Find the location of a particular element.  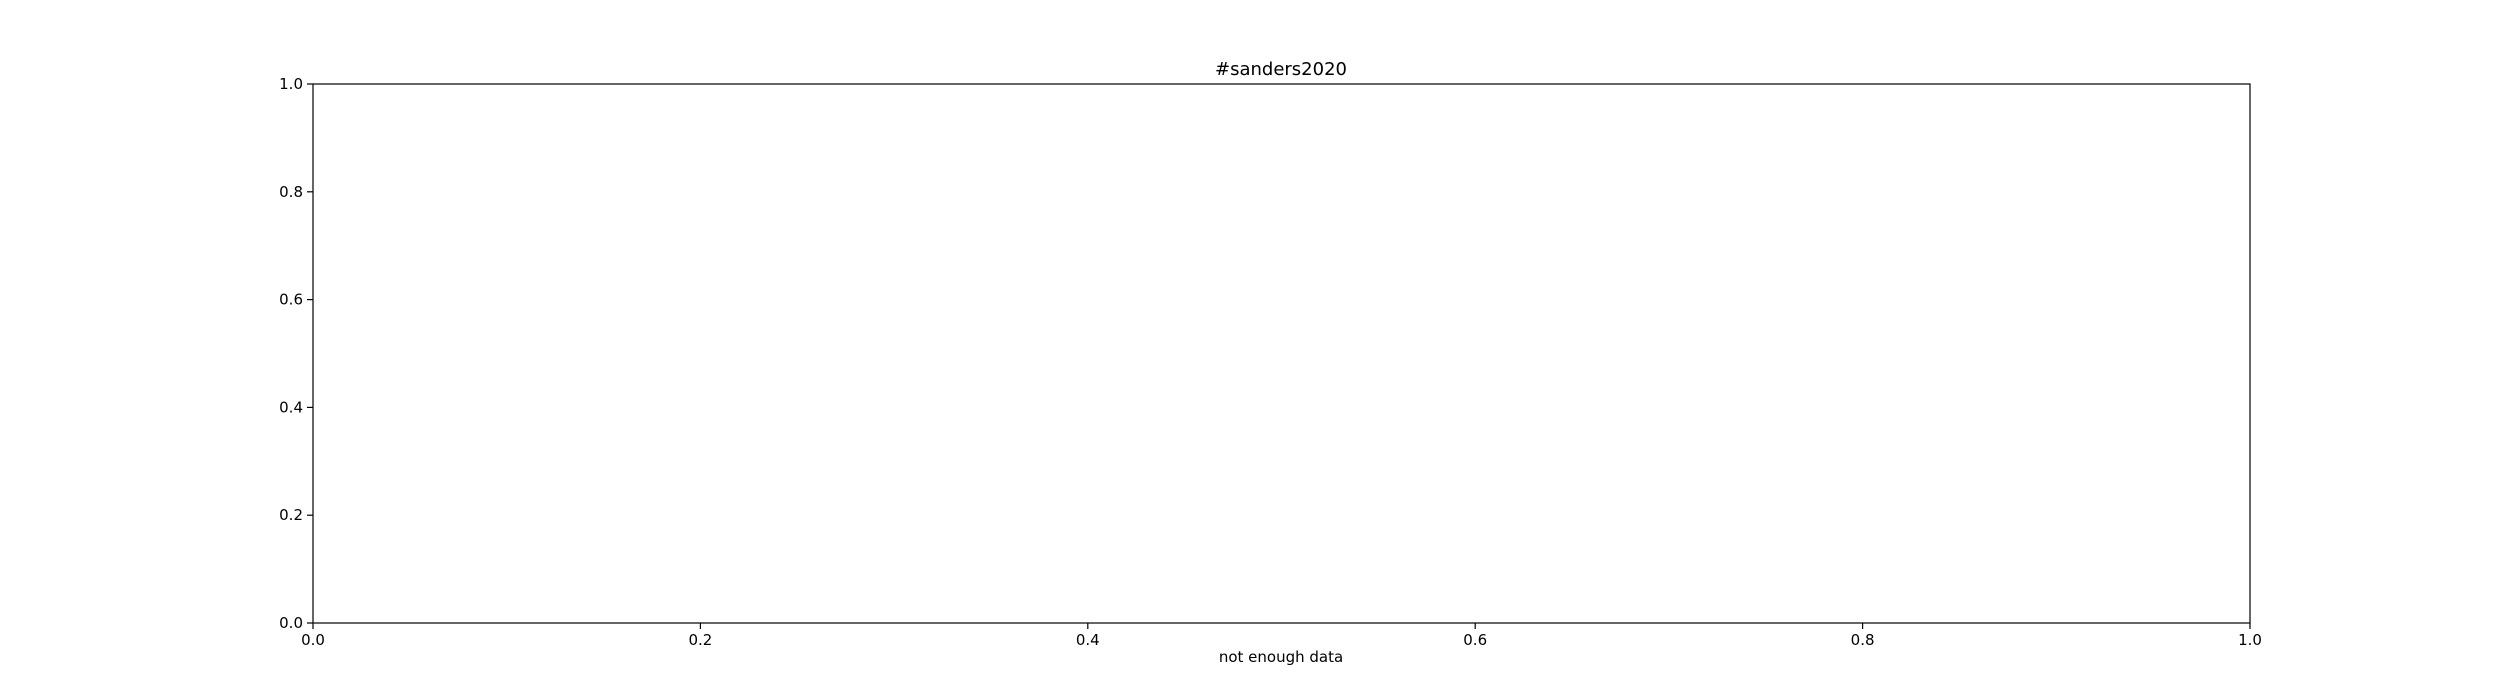

y-tick-label: 1.0 is located at coordinates (291, 84).